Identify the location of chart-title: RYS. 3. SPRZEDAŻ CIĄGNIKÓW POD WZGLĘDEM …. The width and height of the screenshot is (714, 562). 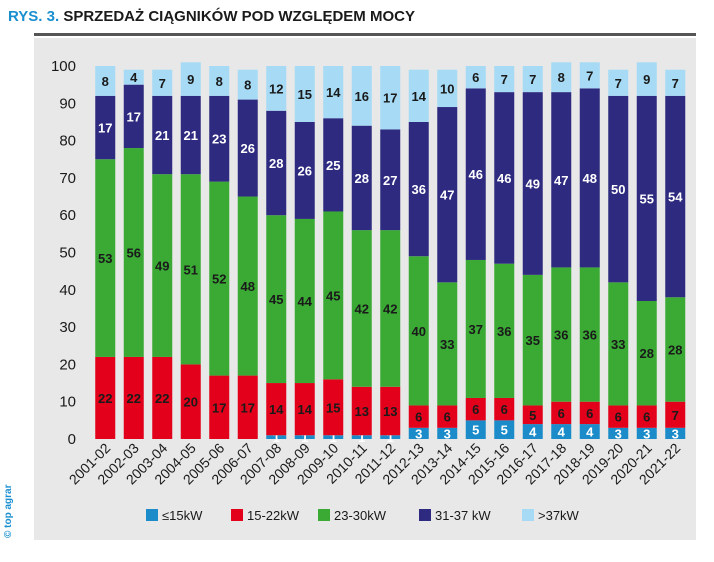
(211, 16).